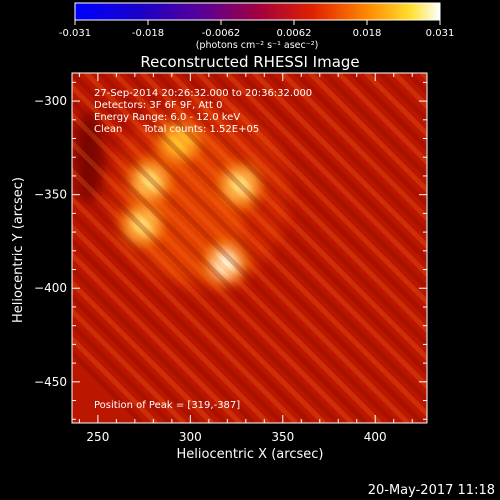  Describe the element at coordinates (50, 288) in the screenshot. I see `y-tick-label: −400` at that location.